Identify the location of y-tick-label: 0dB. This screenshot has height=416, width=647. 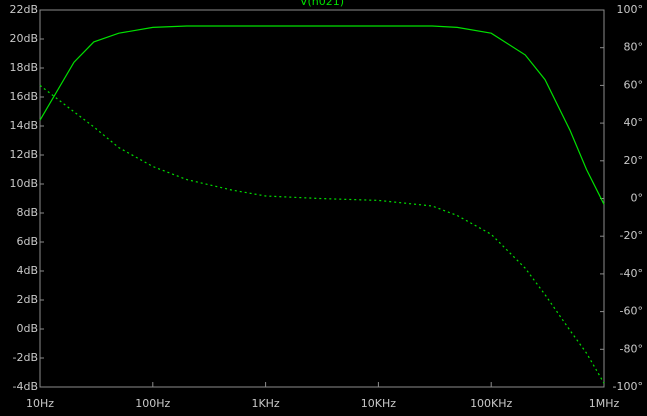
(27, 328).